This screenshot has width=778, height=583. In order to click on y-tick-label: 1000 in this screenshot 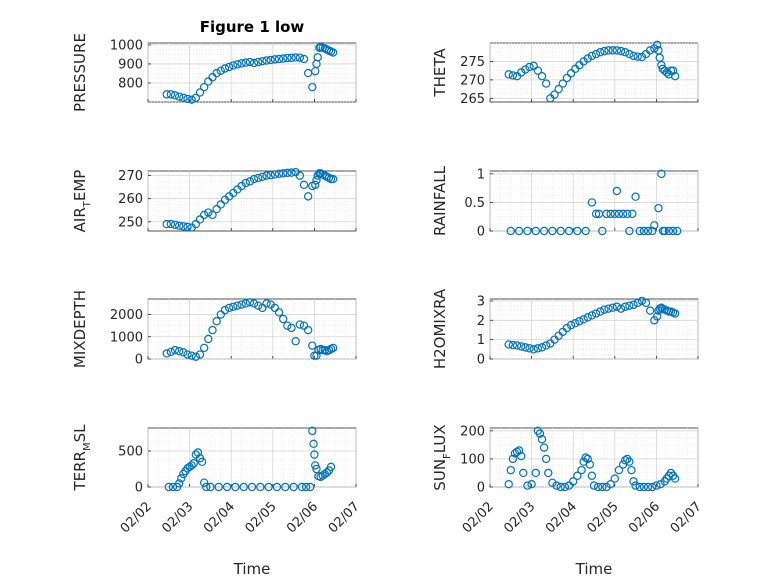, I will do `click(126, 45)`.